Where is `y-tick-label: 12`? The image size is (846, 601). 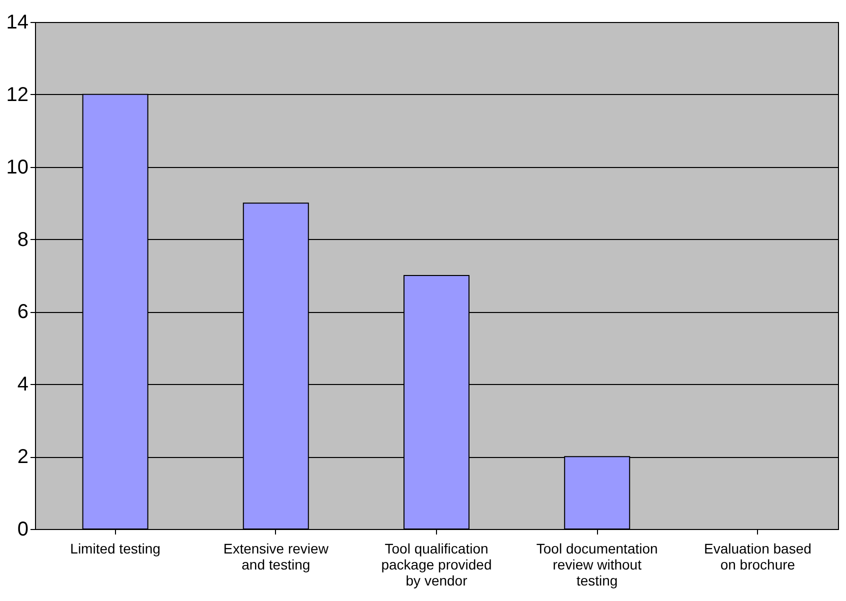 y-tick-label: 12 is located at coordinates (17, 95).